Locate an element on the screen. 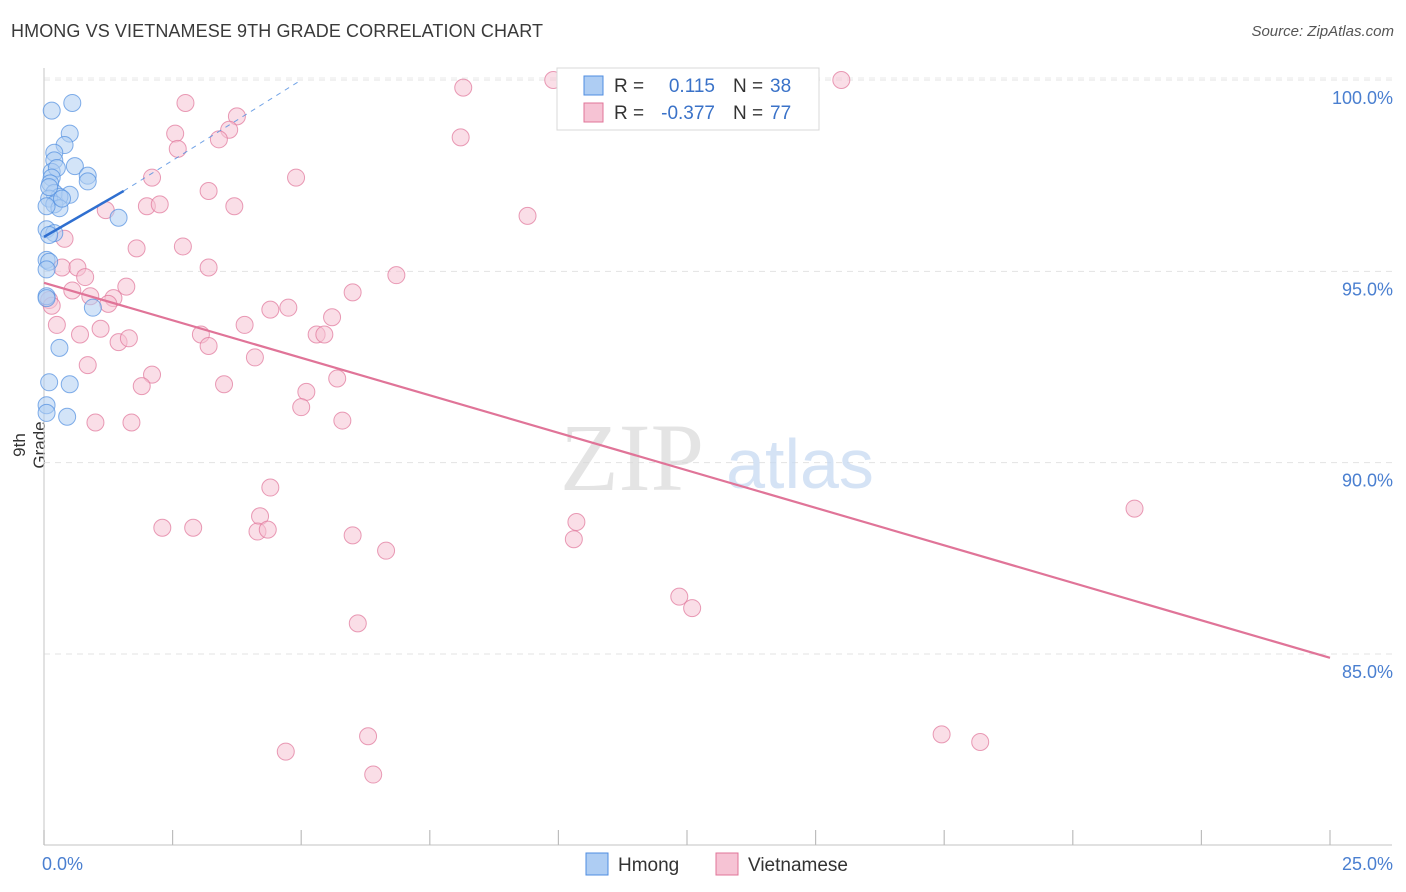  x-tick-label: 25.0% is located at coordinates (1367, 864).